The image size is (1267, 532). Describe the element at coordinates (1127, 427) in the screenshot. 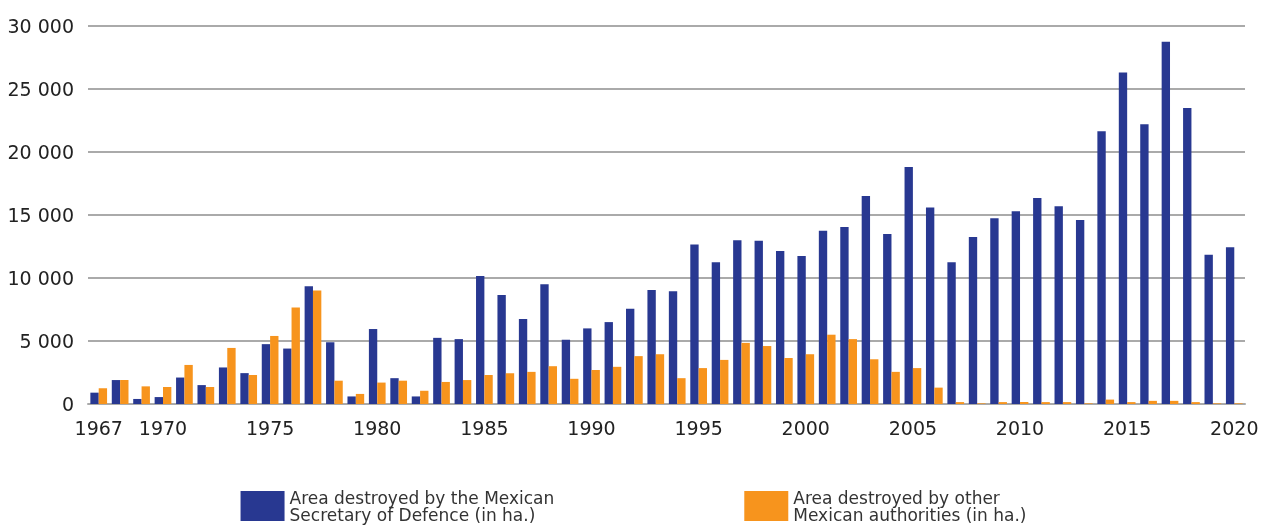

I see `x-tick-label: 2015` at that location.